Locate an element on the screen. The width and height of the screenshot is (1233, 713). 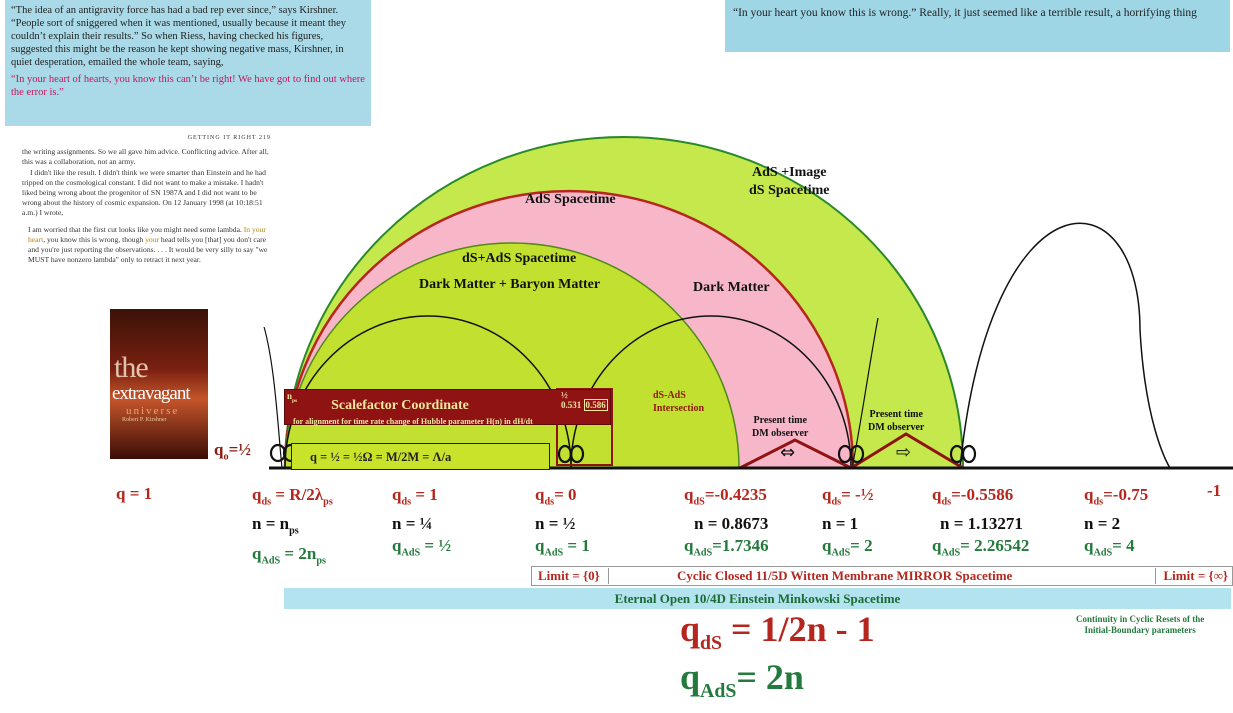
col-minus1: -1 is located at coordinates (1214, 490).